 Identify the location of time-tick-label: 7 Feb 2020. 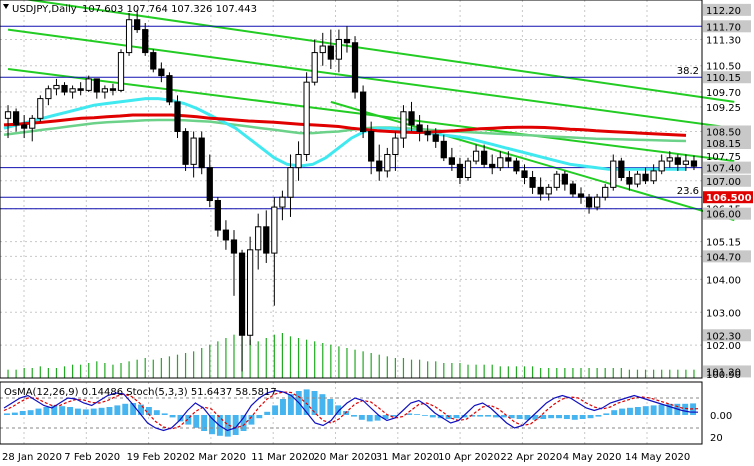
(92, 457).